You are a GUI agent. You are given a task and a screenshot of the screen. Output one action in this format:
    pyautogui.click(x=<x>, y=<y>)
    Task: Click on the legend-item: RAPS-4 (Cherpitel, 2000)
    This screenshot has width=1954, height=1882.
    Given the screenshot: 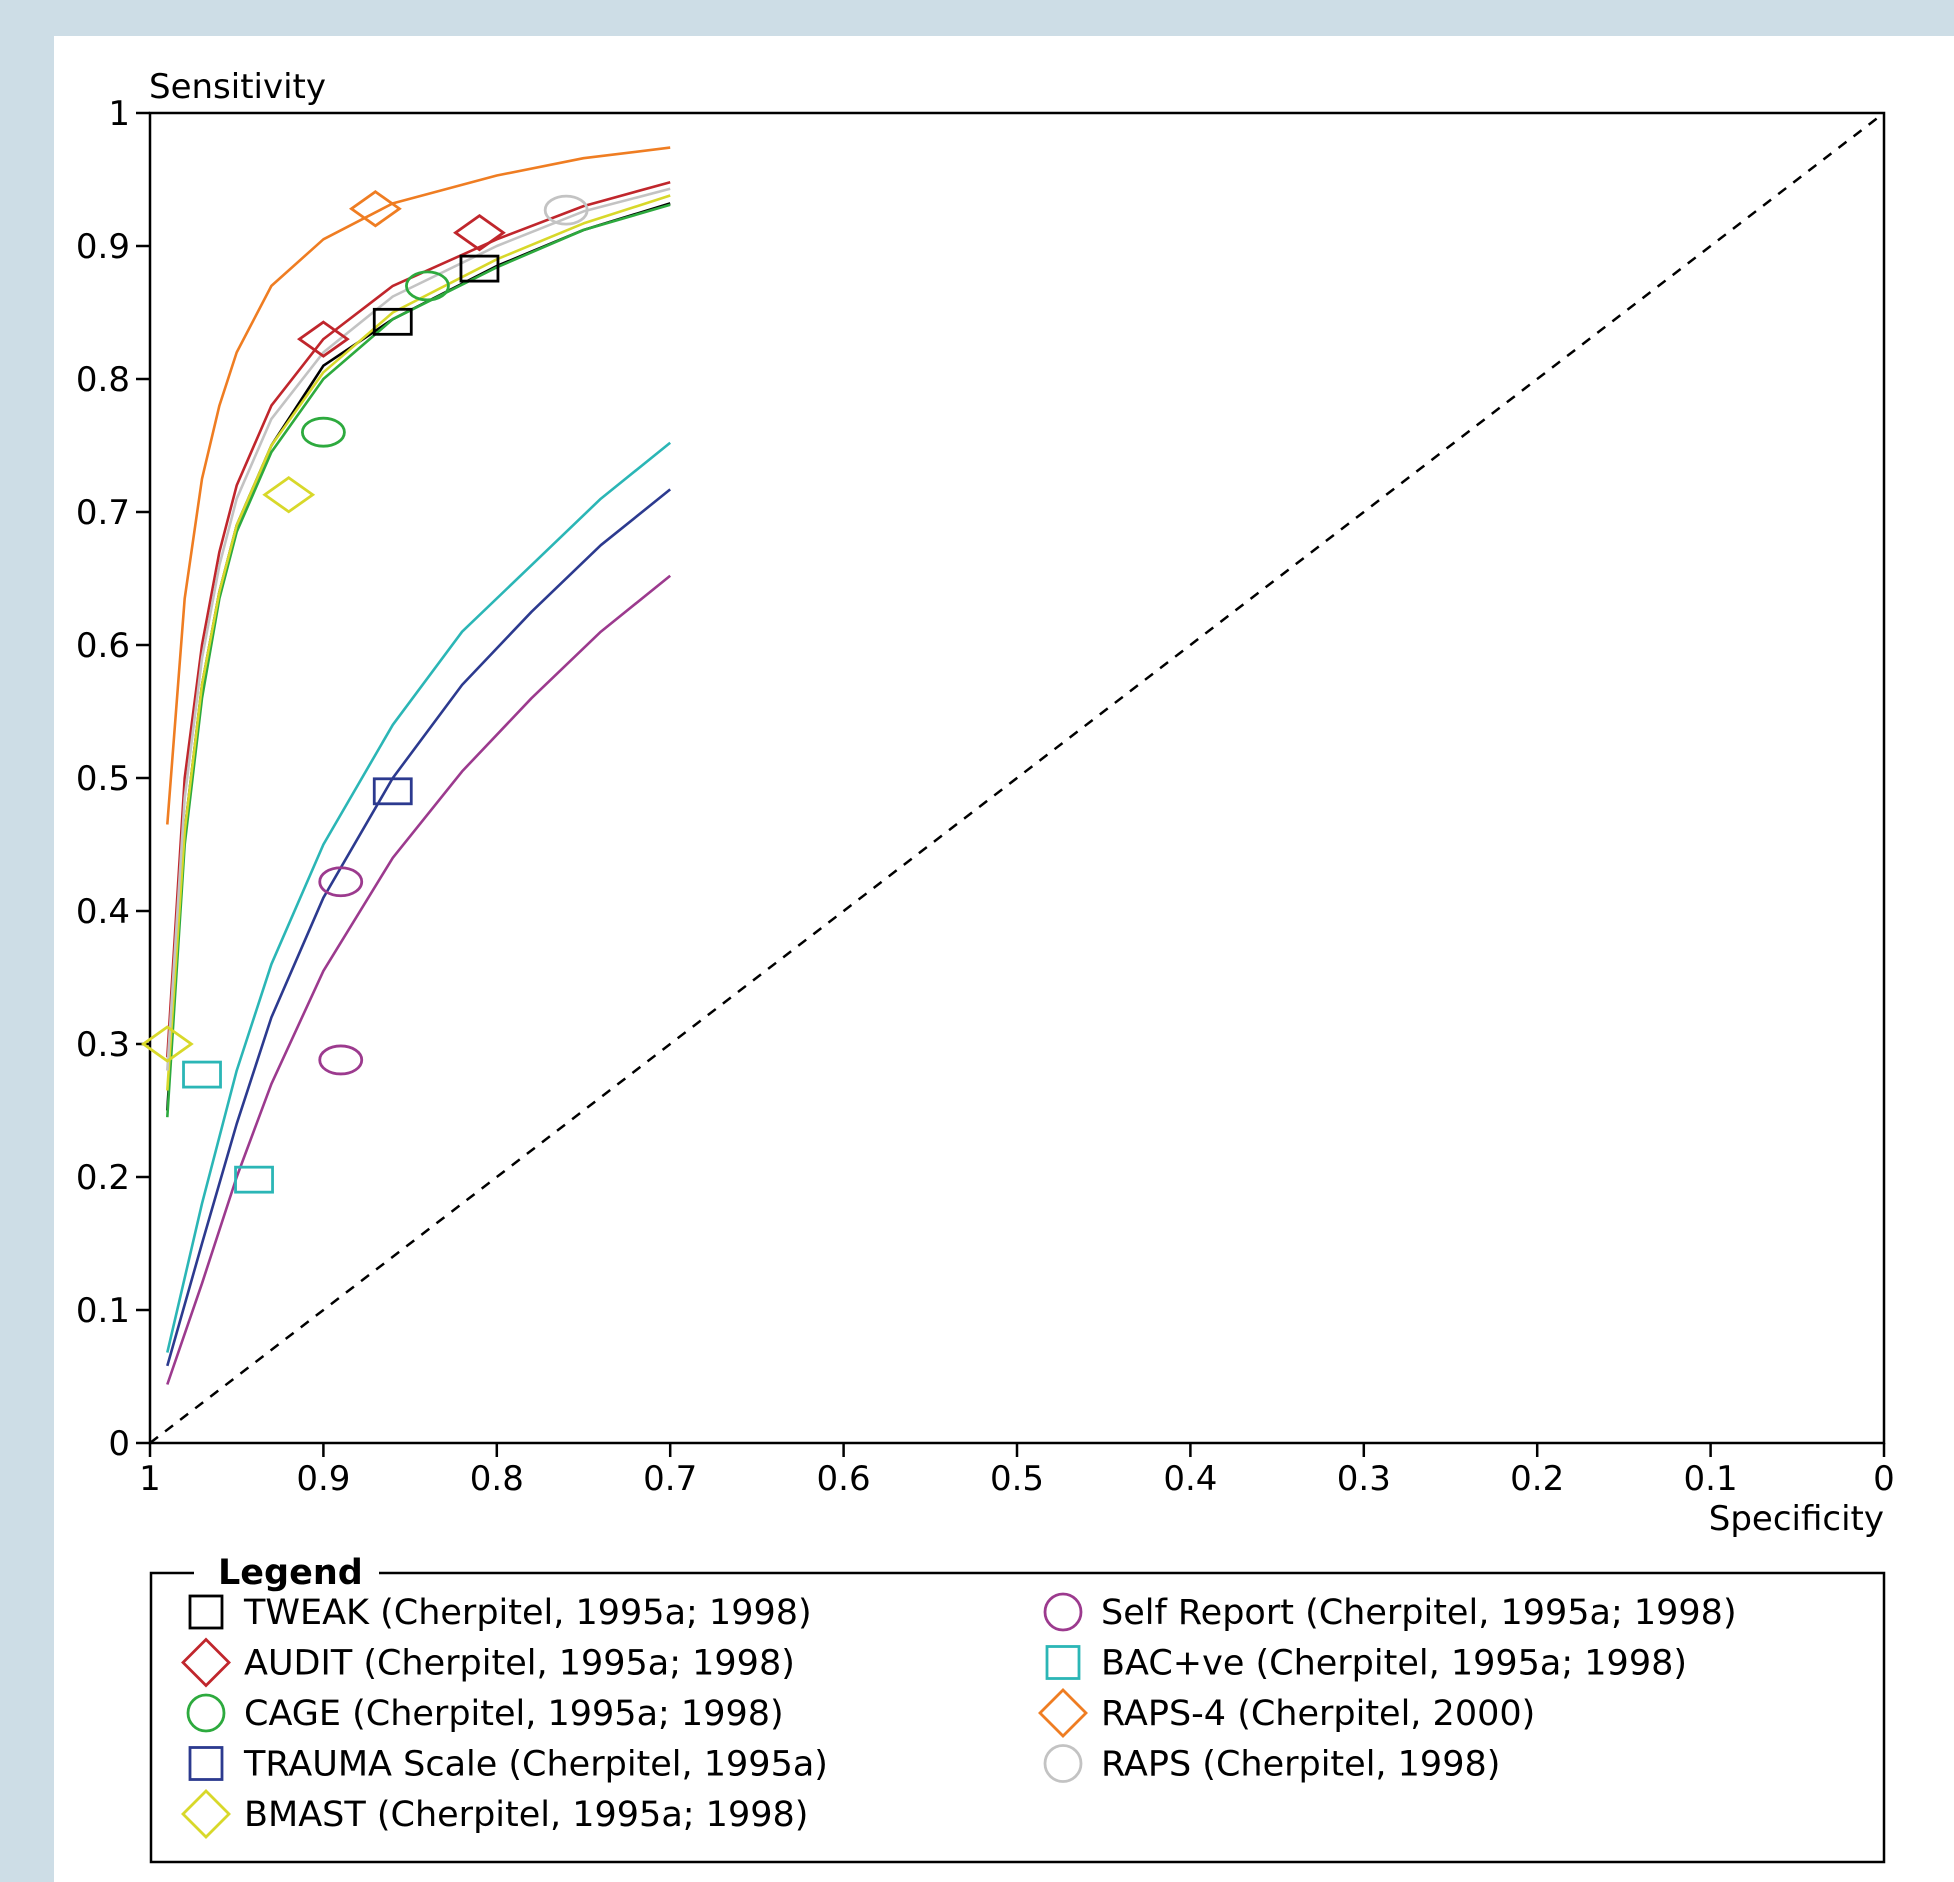 What is the action you would take?
    pyautogui.click(x=1286, y=1713)
    